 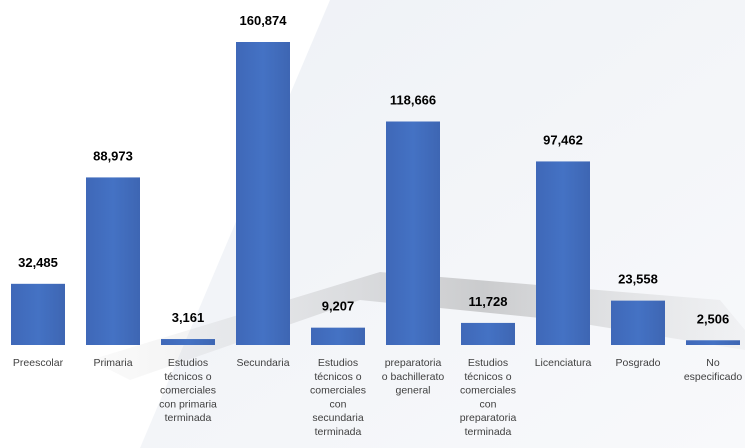 I want to click on category-label-line: Secundaria, so click(x=262, y=363).